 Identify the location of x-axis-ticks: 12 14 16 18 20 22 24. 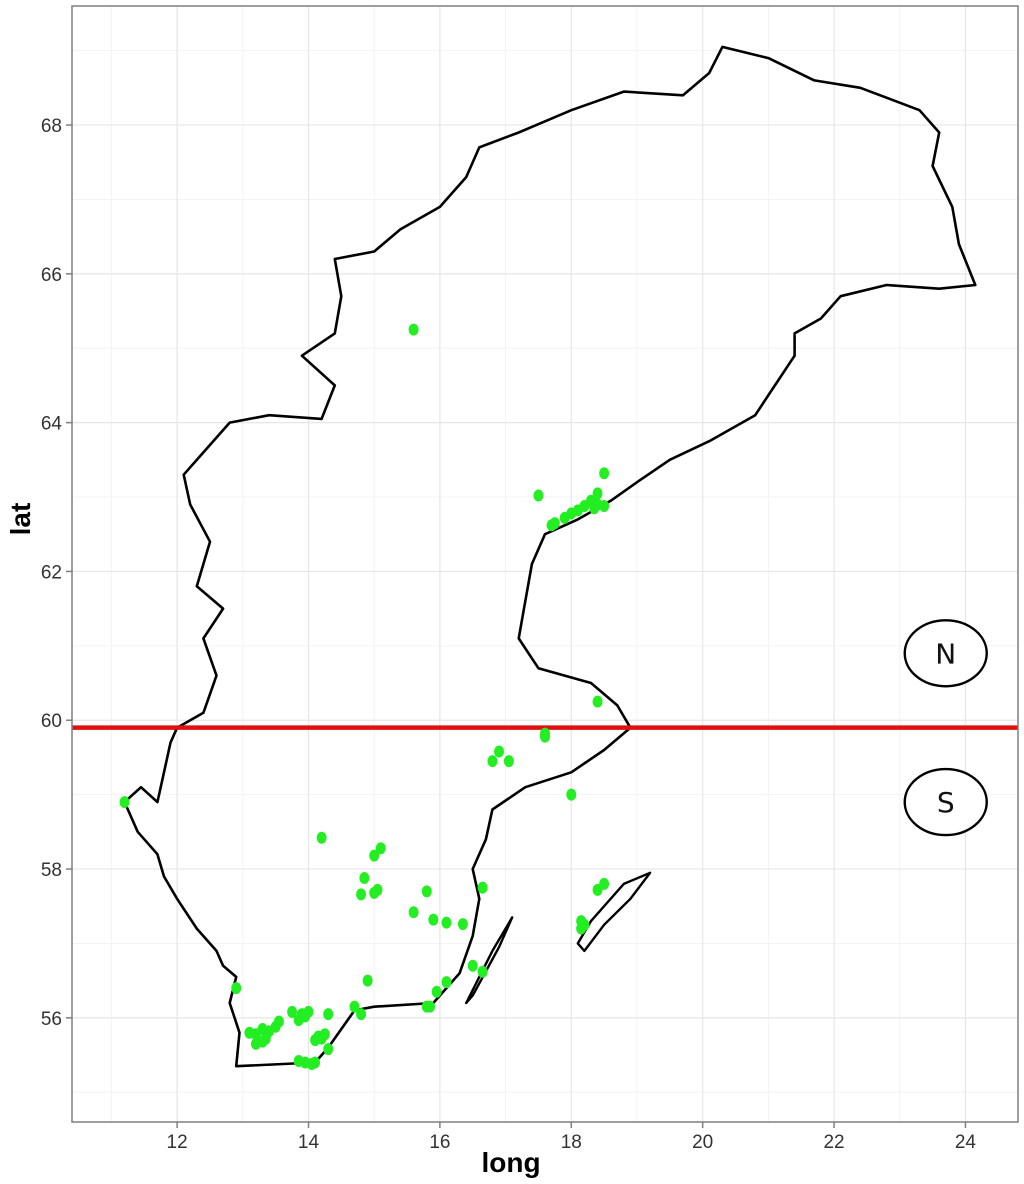
(572, 1137).